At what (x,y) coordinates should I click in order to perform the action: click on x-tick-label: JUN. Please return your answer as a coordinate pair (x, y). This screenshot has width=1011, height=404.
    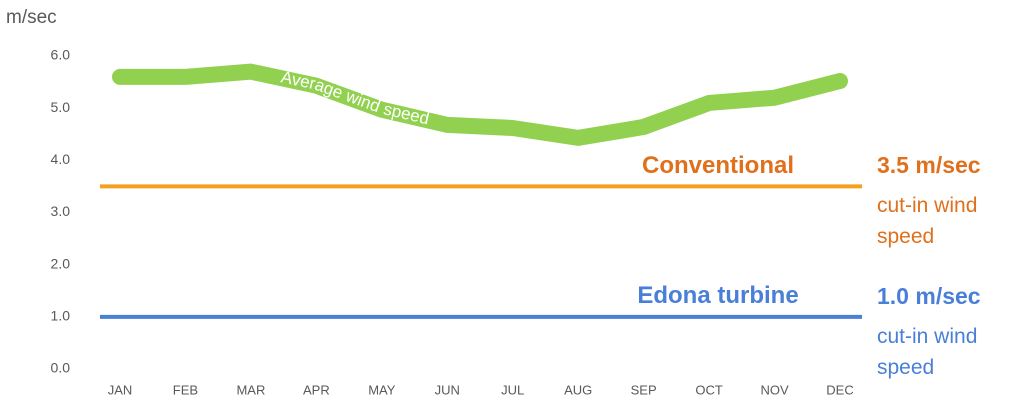
    Looking at the image, I should click on (447, 389).